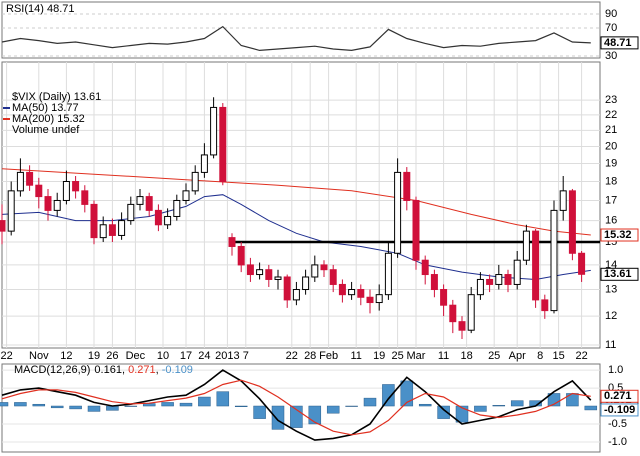 This screenshot has width=640, height=456. Describe the element at coordinates (94, 356) in the screenshot. I see `x-tick-label: 19` at that location.